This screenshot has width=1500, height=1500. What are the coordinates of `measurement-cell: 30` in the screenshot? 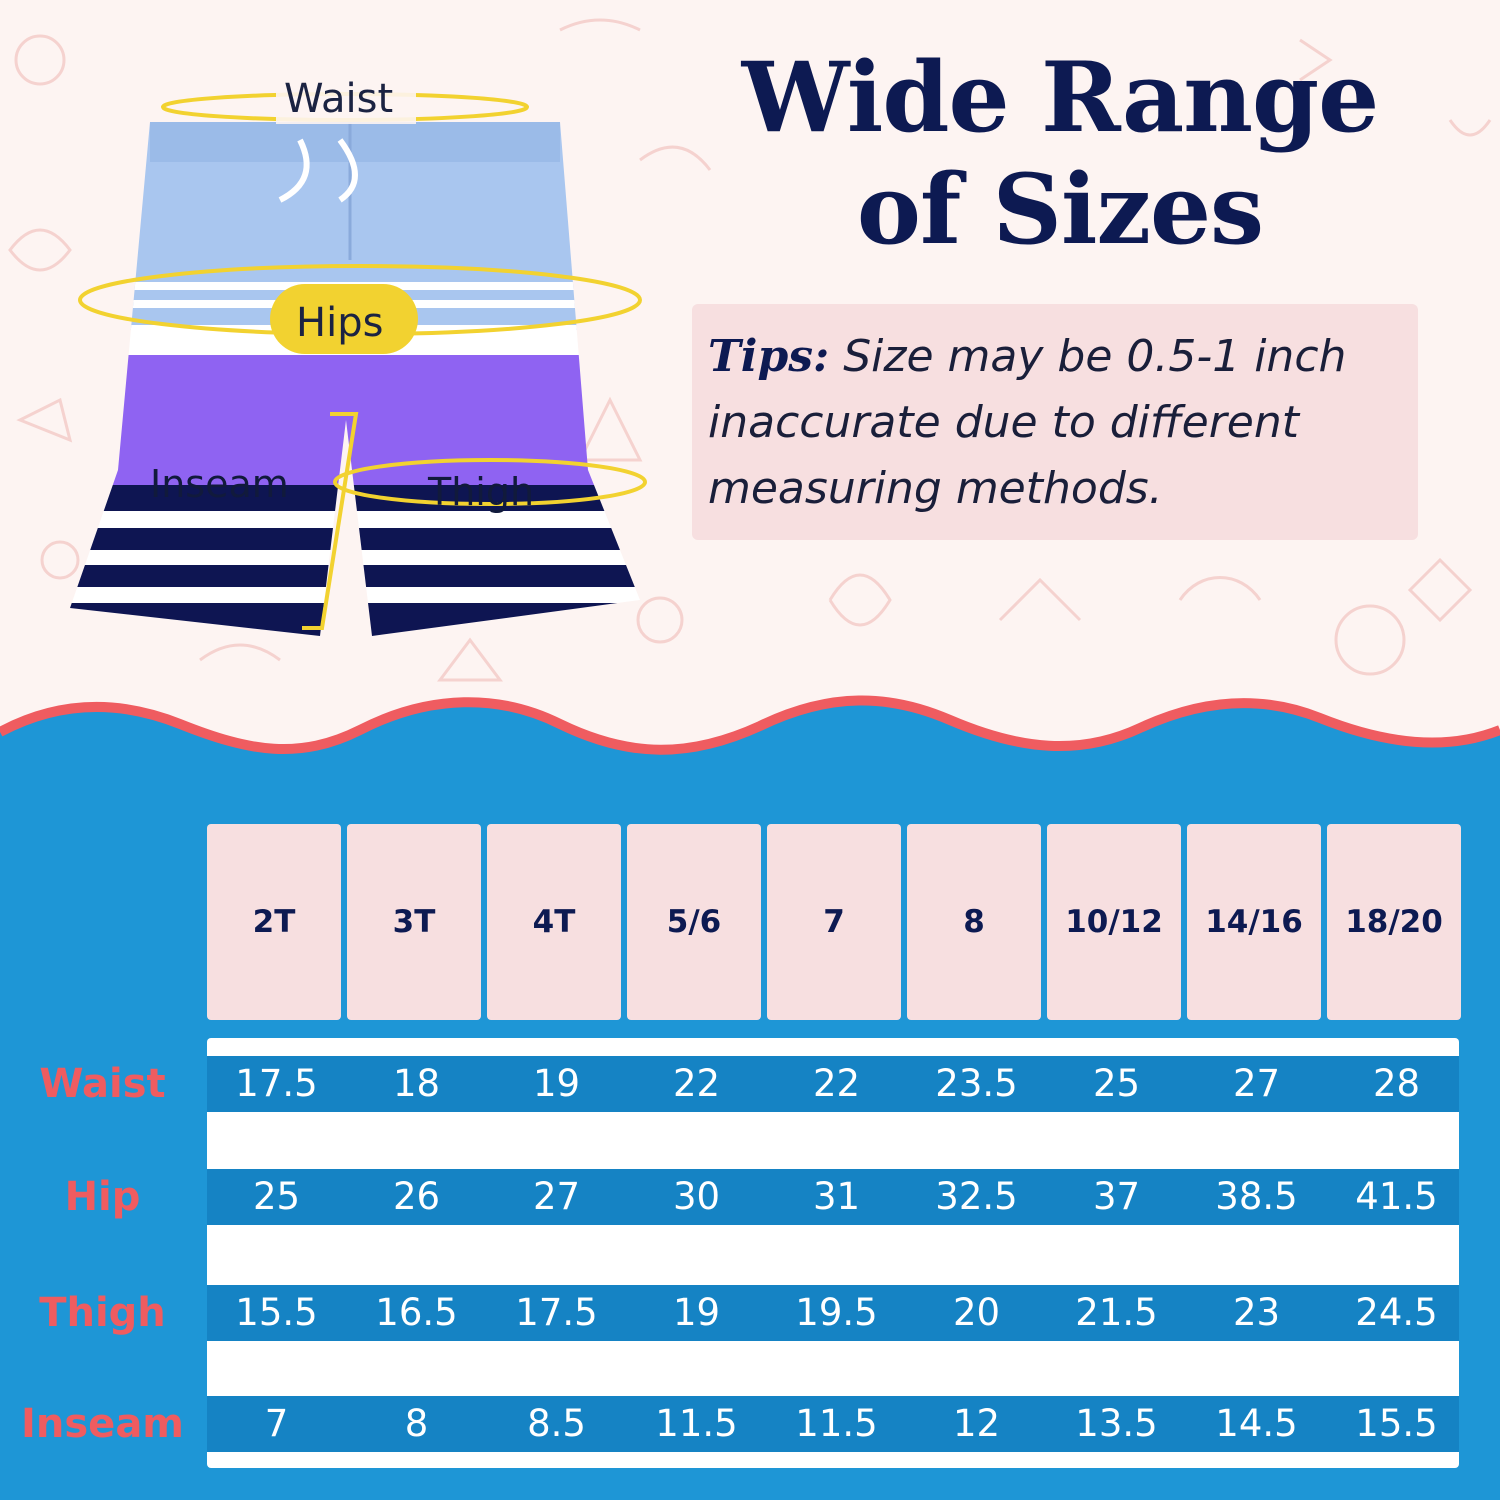 It's located at (696, 1196).